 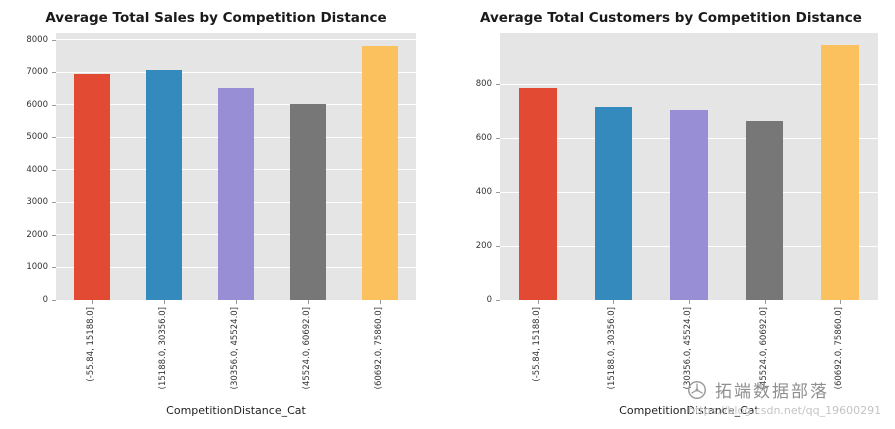 What do you see at coordinates (37, 137) in the screenshot?
I see `y-tick-label: 5000` at bounding box center [37, 137].